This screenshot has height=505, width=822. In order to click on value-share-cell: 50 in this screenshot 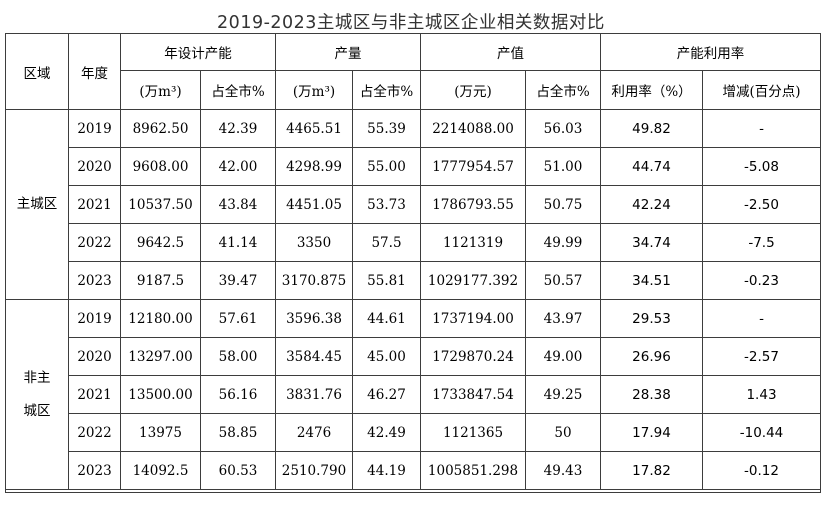, I will do `click(563, 432)`.